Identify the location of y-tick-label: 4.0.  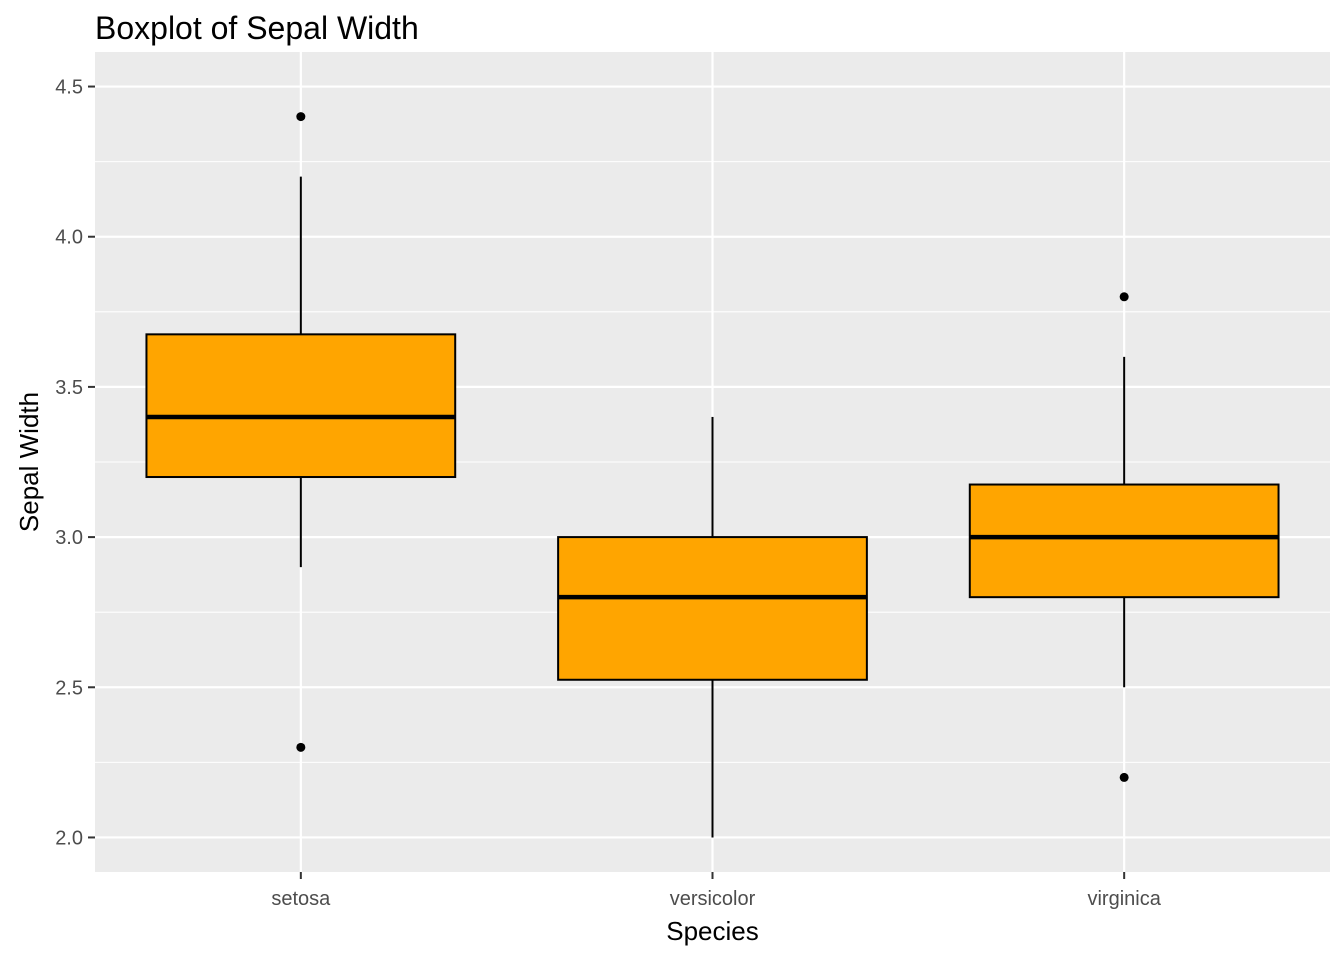
(69, 238).